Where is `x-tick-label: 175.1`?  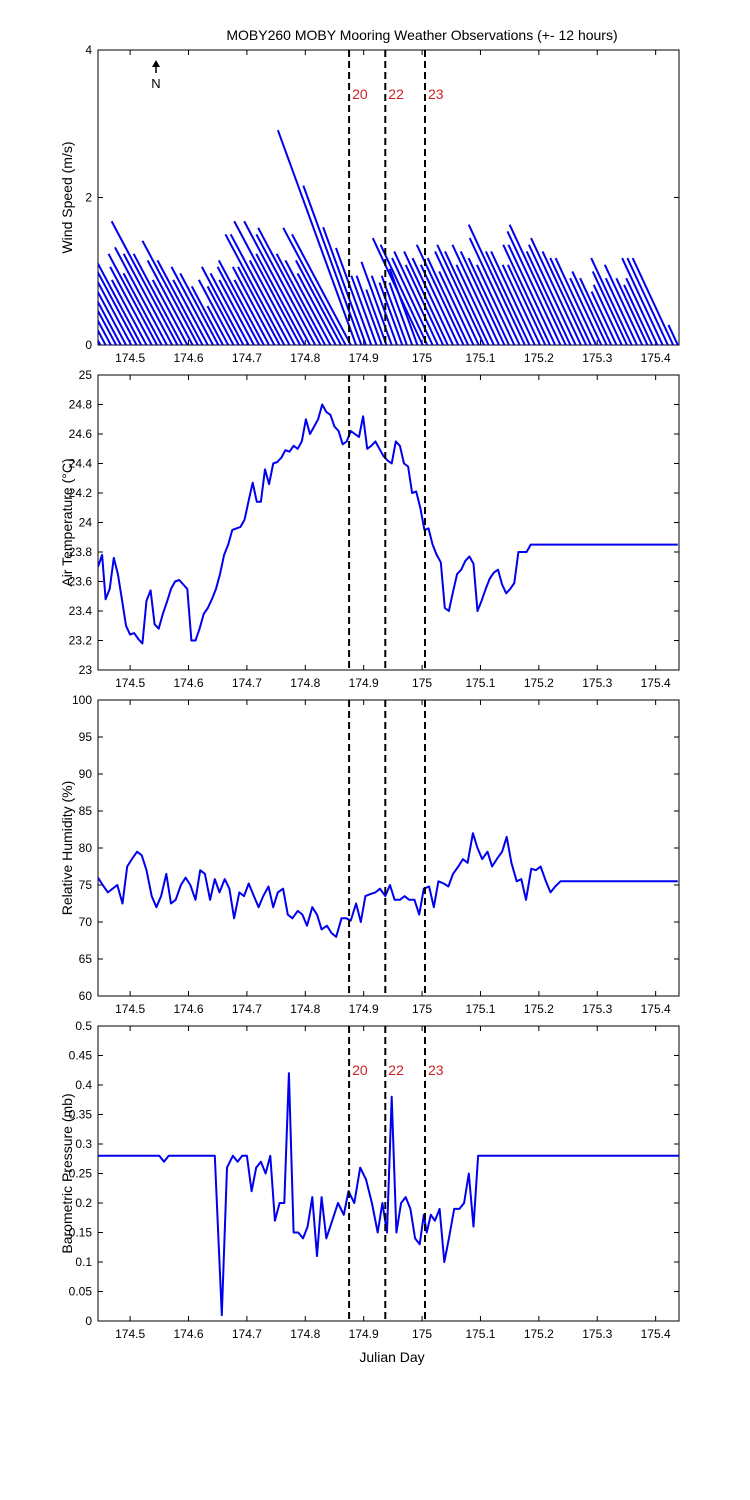
x-tick-label: 175.1 is located at coordinates (480, 683).